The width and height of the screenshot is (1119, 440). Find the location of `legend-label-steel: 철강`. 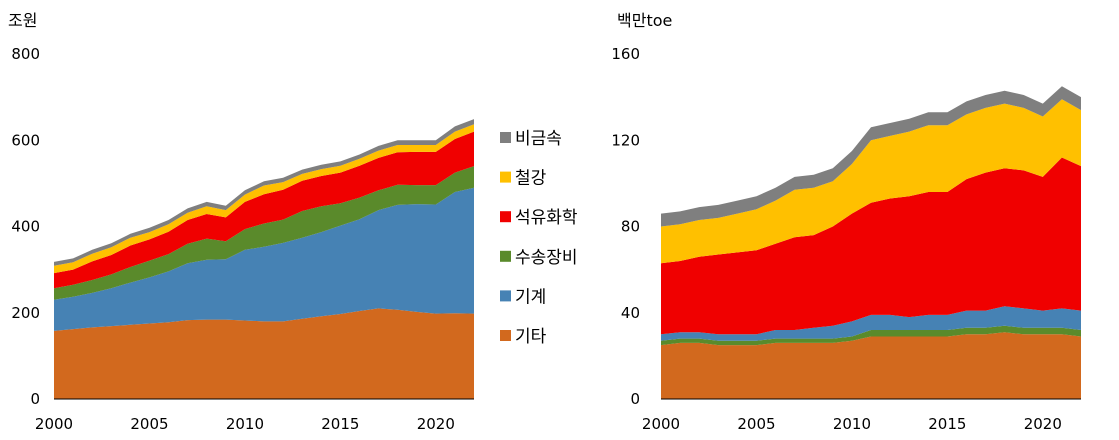

legend-label-steel: 철강 is located at coordinates (531, 179).